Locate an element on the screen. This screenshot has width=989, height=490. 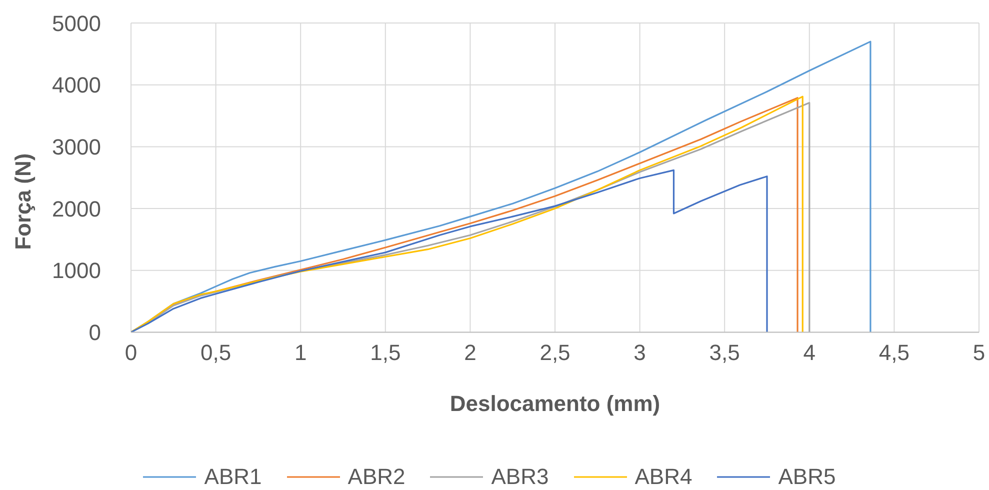
x-tick-label: 2,5 is located at coordinates (555, 352).